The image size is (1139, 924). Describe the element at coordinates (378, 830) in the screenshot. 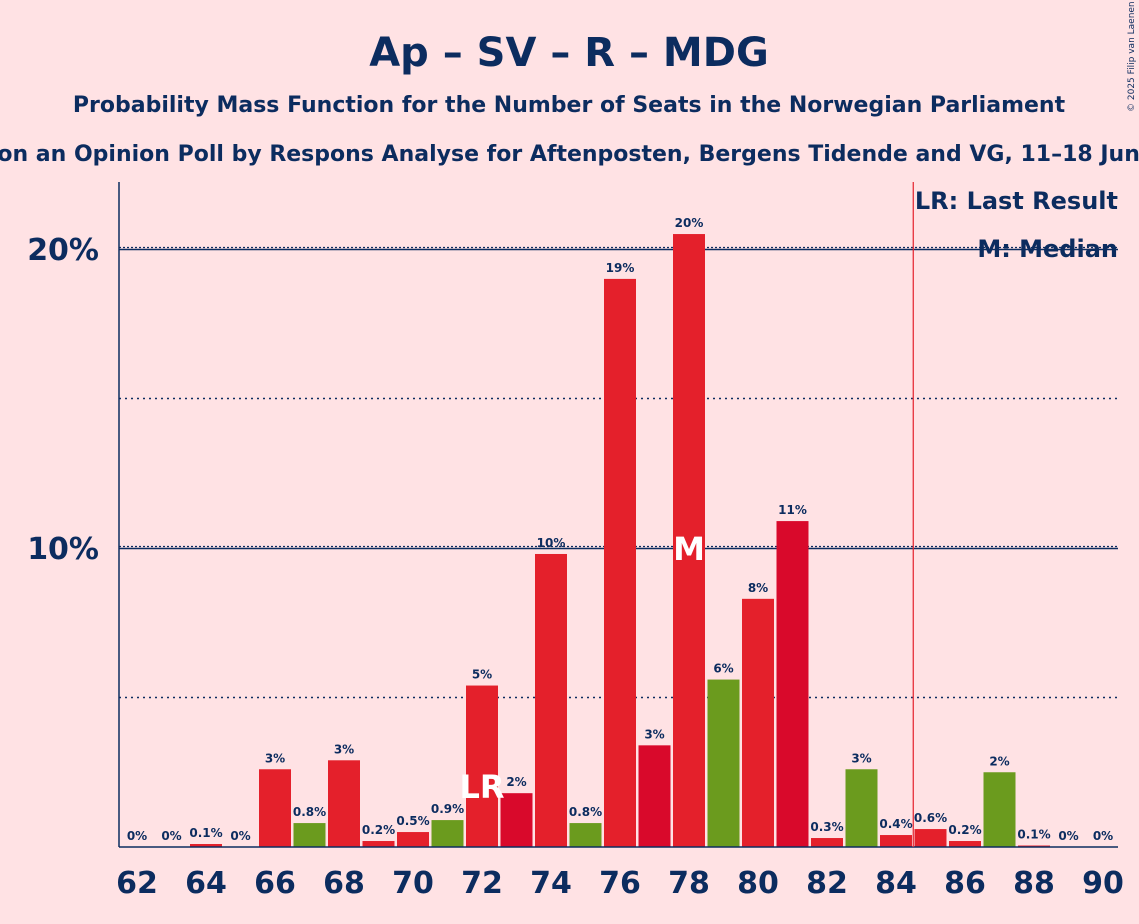

I see `data-label-seat-69: 0.2%` at that location.